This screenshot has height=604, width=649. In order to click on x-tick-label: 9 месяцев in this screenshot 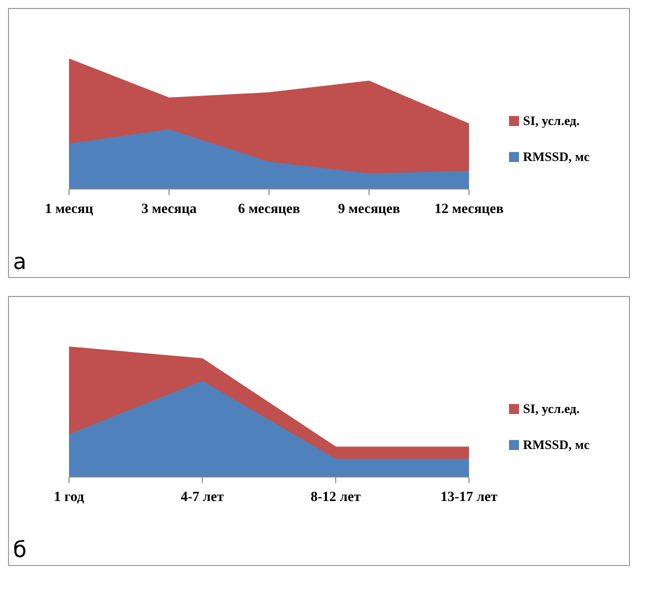, I will do `click(369, 209)`.